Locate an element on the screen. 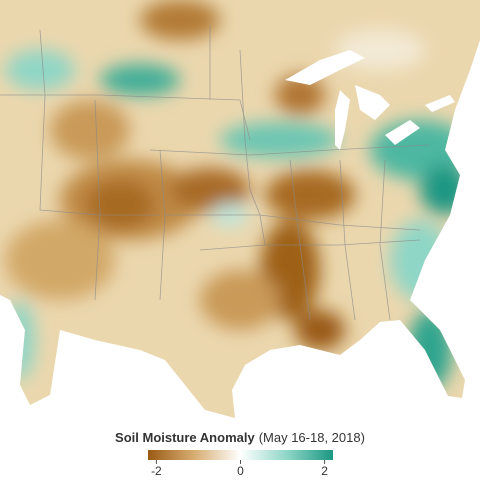  colorbar-tick-label: -2 is located at coordinates (156, 471).